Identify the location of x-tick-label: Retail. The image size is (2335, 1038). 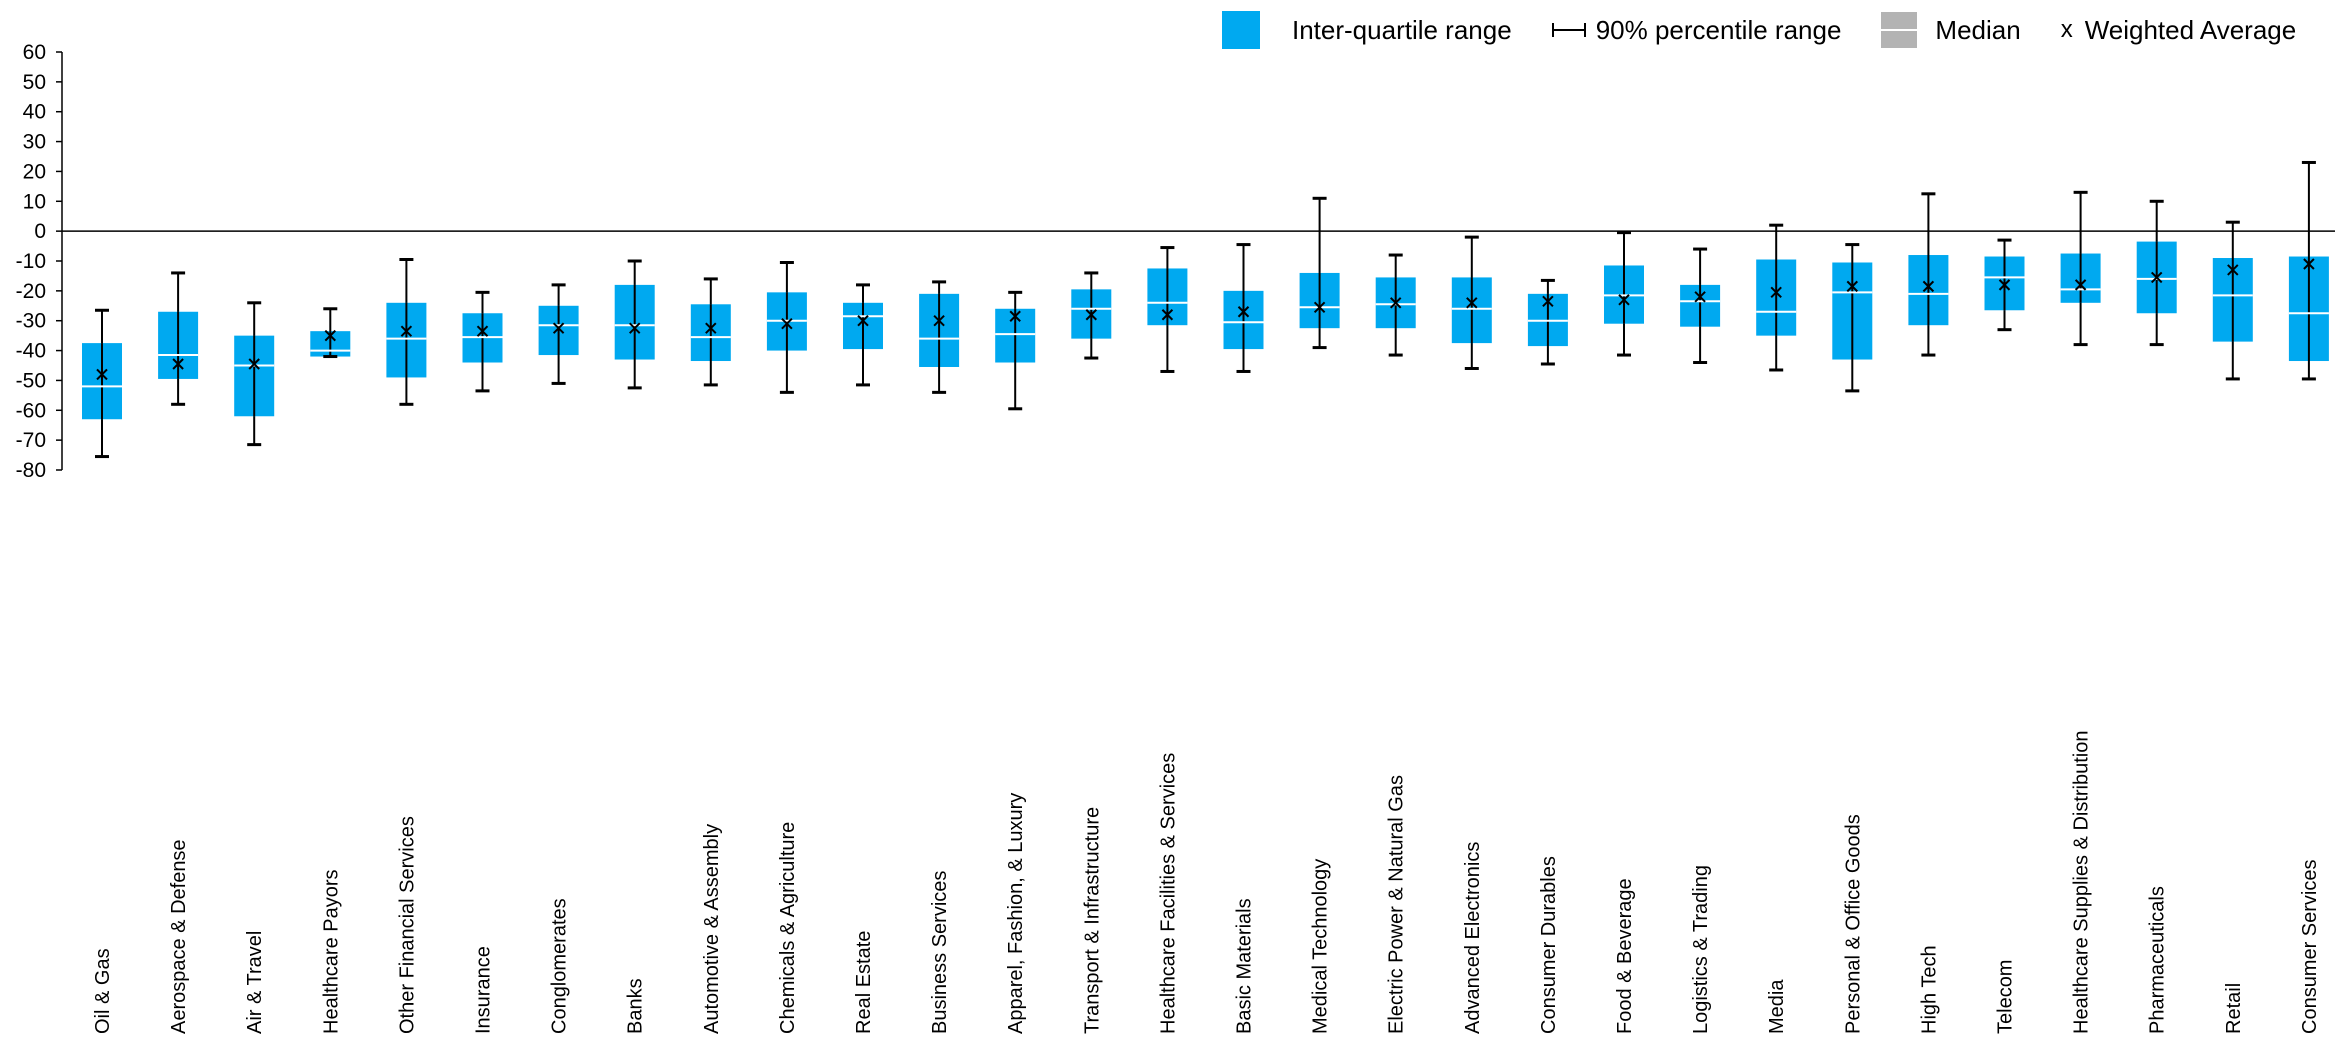
(2234, 1008).